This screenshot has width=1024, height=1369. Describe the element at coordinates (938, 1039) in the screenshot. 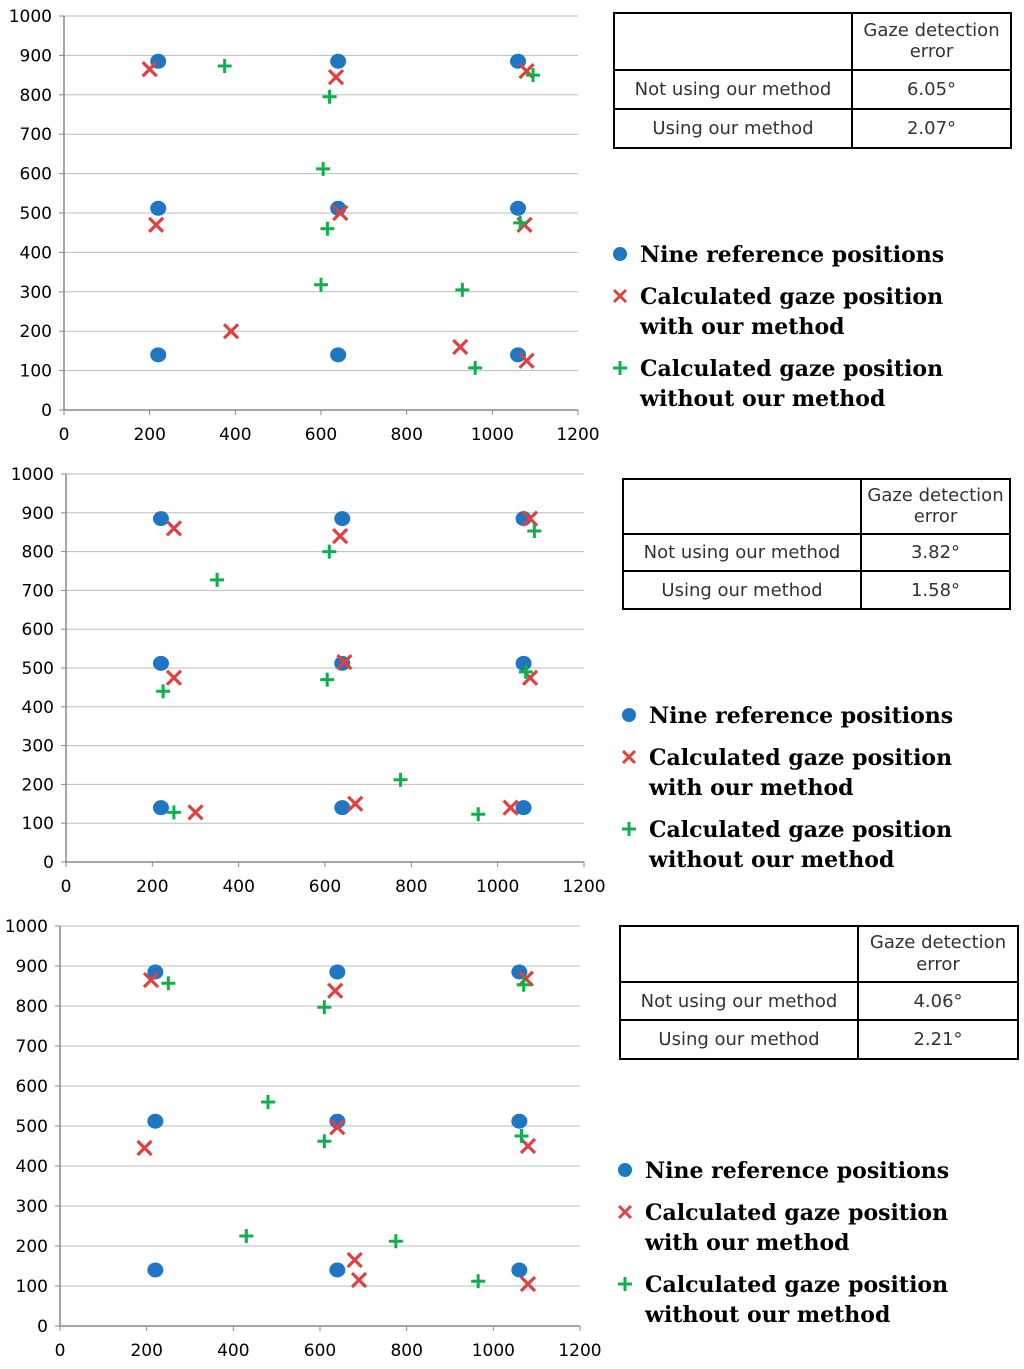

I see `row-value-using: 2.21°` at that location.